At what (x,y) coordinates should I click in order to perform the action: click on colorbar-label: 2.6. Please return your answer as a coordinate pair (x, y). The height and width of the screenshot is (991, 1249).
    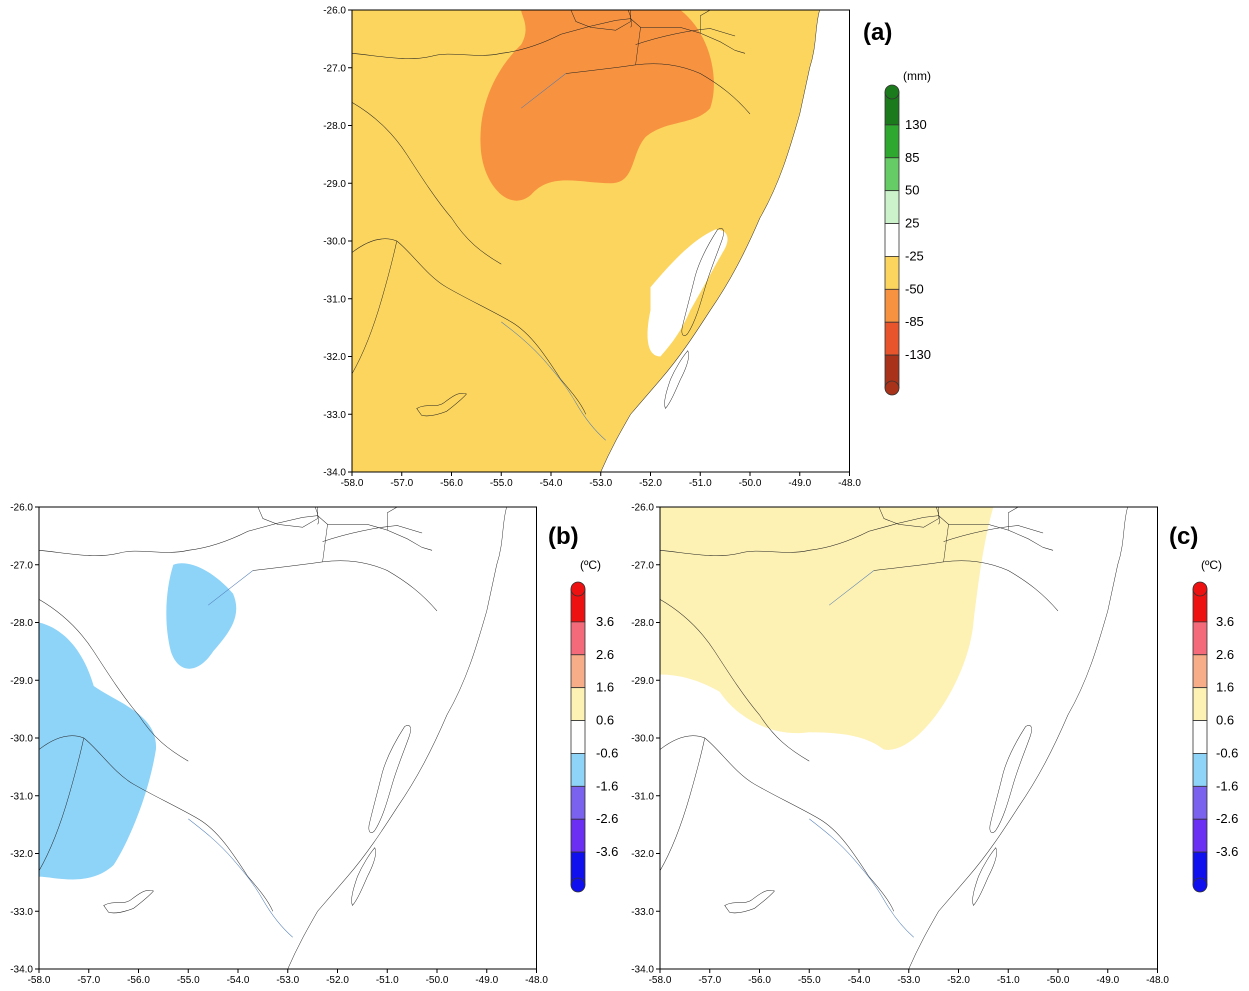
    Looking at the image, I should click on (605, 654).